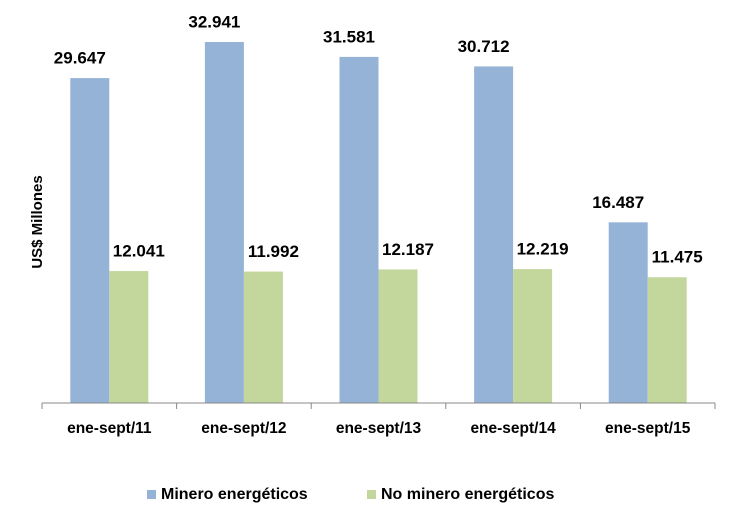 Image resolution: width=737 pixels, height=508 pixels. Describe the element at coordinates (618, 202) in the screenshot. I see `value-label: 16.487` at that location.